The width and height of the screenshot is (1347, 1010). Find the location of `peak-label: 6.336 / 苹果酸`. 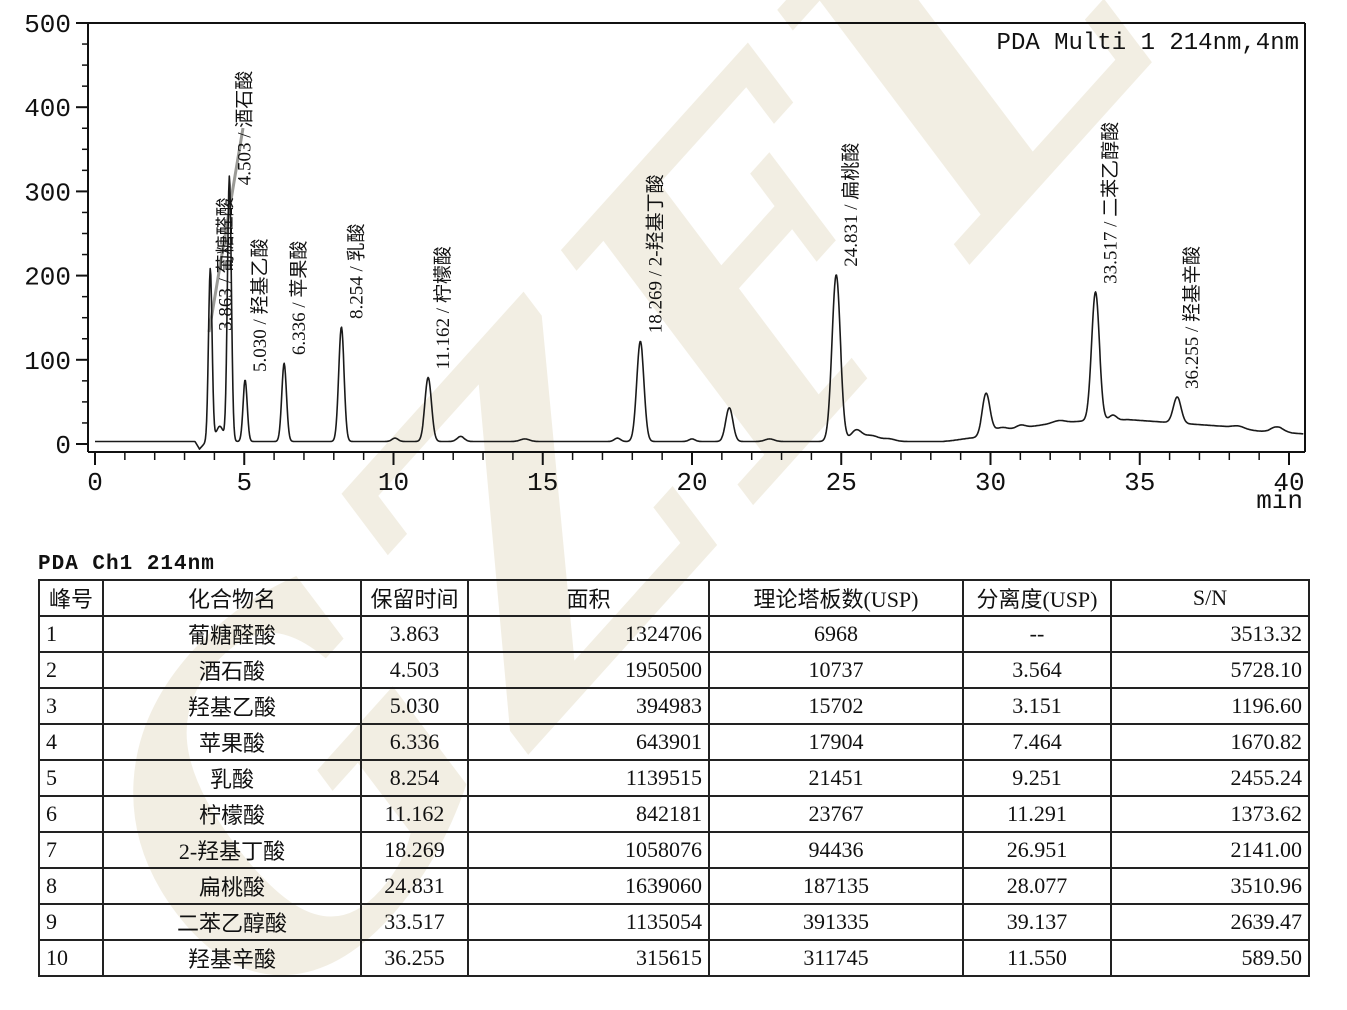

peak-label: 6.336 / 苹果酸 is located at coordinates (299, 298).